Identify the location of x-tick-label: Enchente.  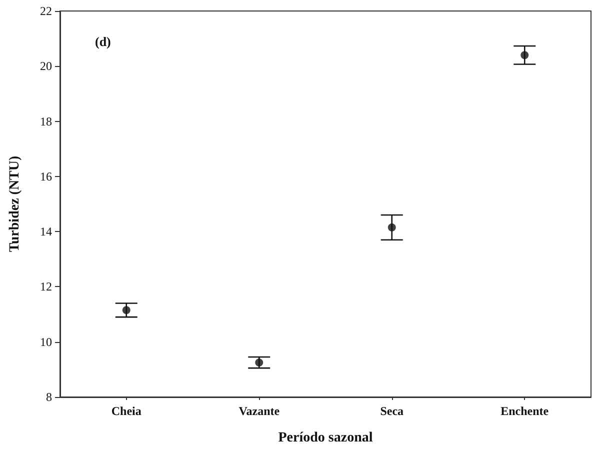
(525, 411).